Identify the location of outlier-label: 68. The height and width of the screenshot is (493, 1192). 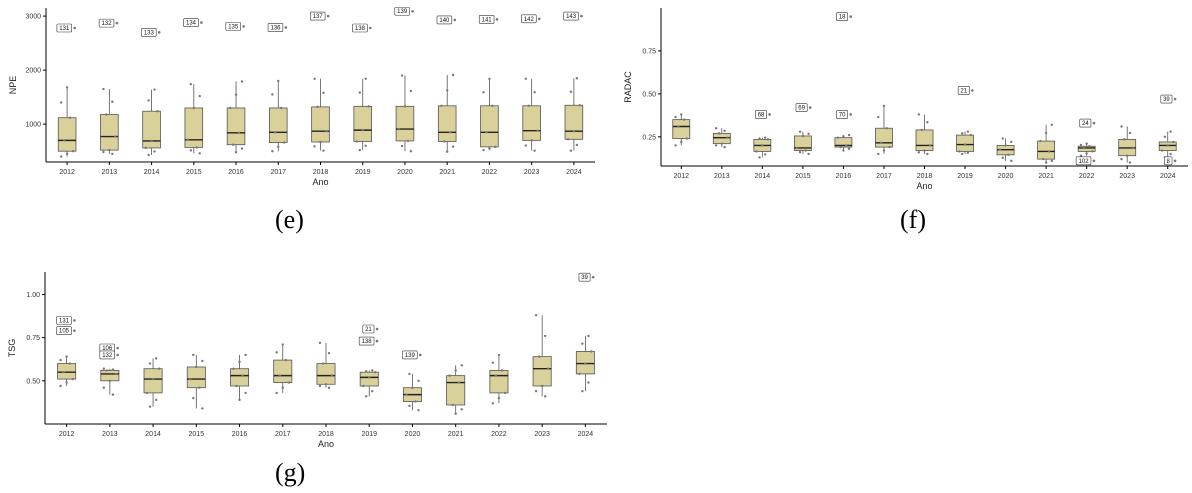
(761, 115).